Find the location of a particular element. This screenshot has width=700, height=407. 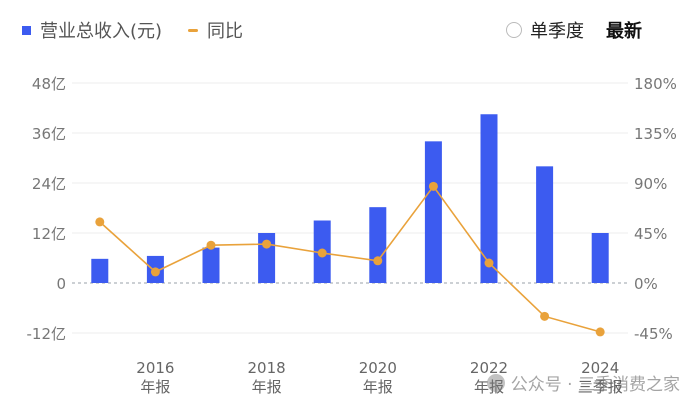

latest-label: 最新 is located at coordinates (624, 31).